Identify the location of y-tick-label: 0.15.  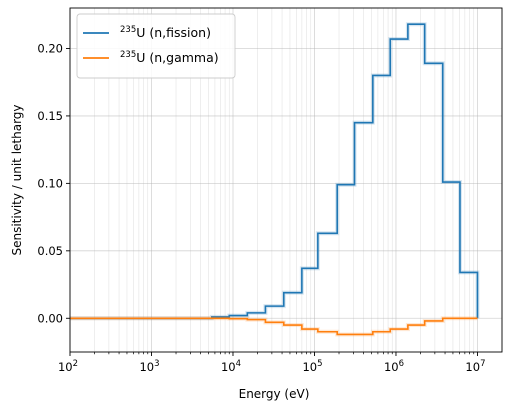
(50, 116).